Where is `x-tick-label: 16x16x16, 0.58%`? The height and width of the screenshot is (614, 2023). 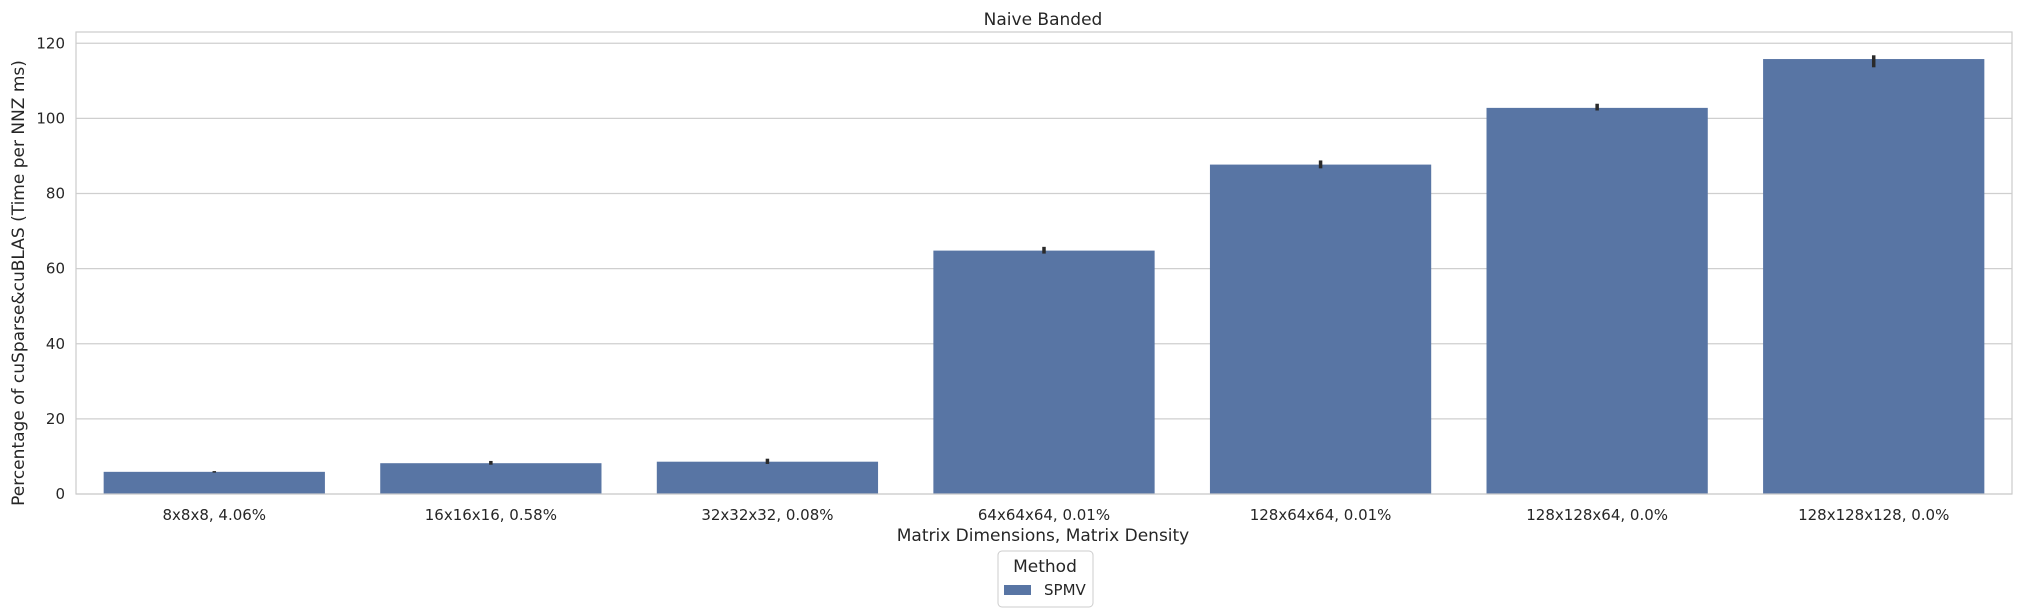 x-tick-label: 16x16x16, 0.58% is located at coordinates (491, 515).